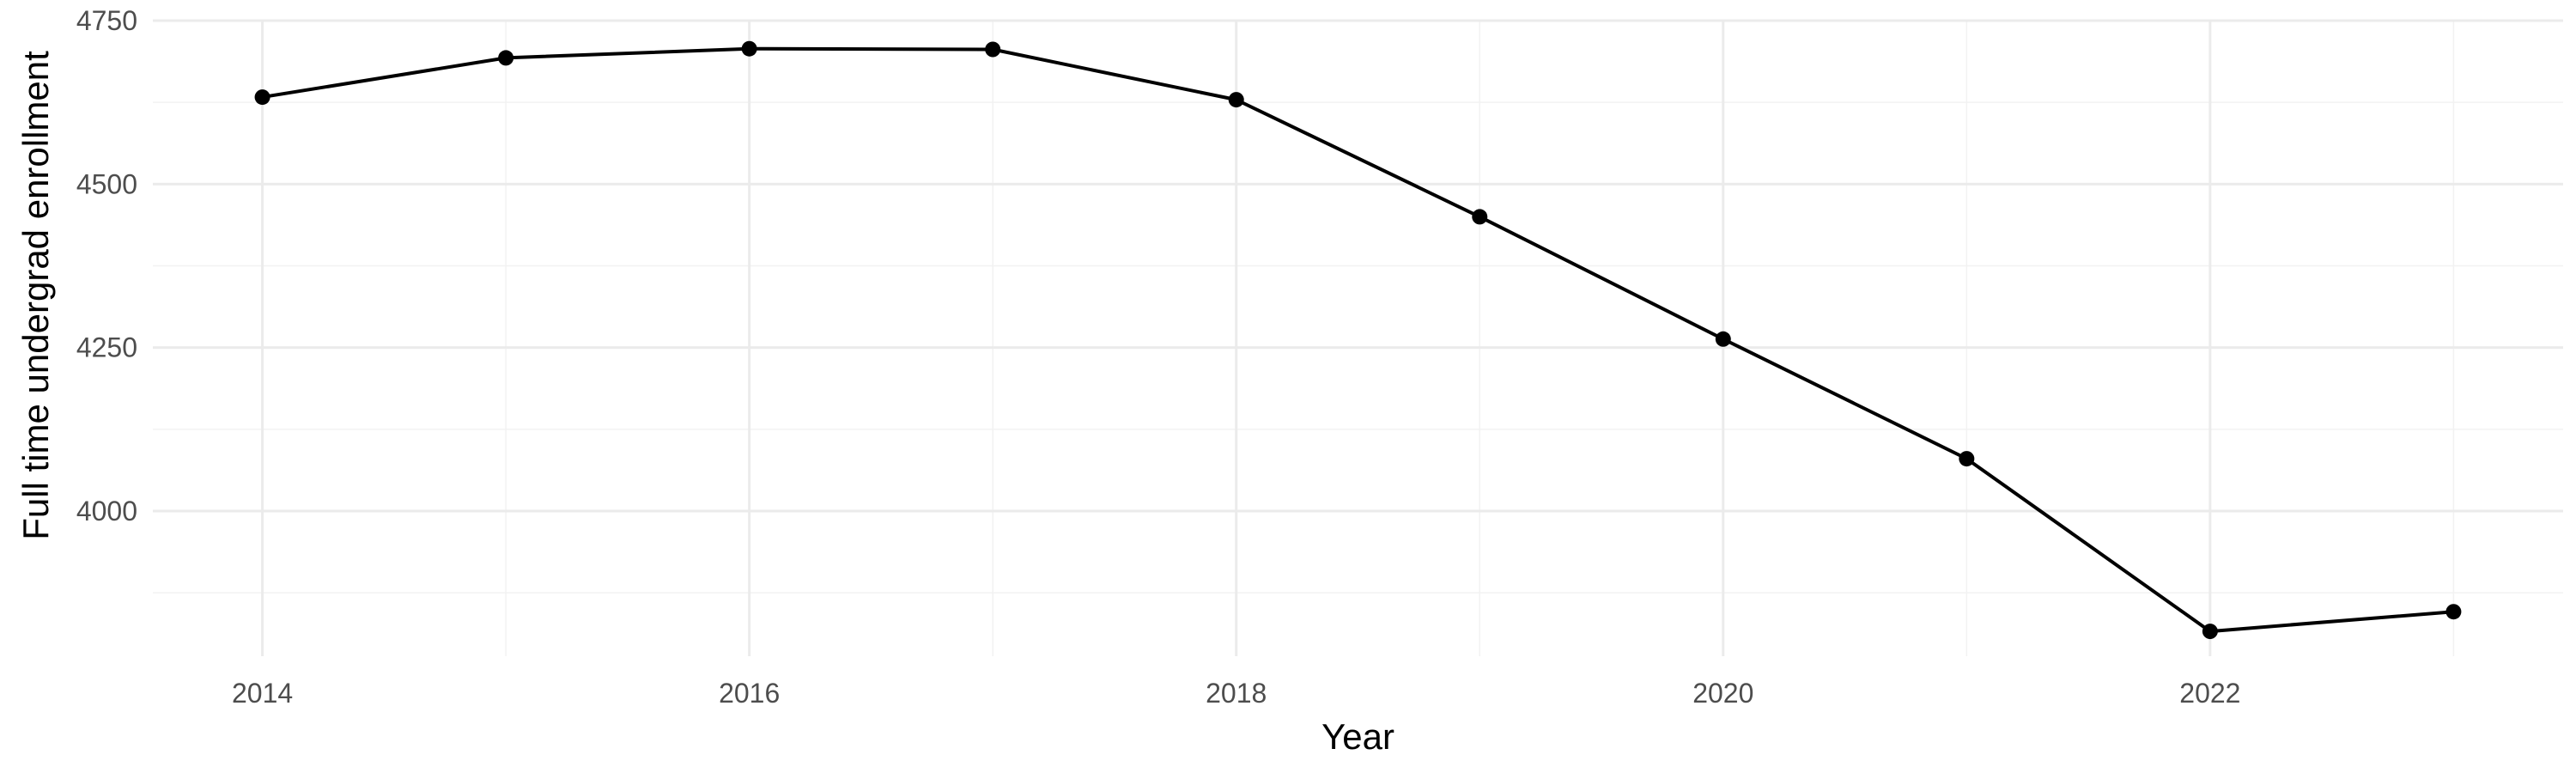  What do you see at coordinates (2209, 693) in the screenshot?
I see `x-tick-label: 2022` at bounding box center [2209, 693].